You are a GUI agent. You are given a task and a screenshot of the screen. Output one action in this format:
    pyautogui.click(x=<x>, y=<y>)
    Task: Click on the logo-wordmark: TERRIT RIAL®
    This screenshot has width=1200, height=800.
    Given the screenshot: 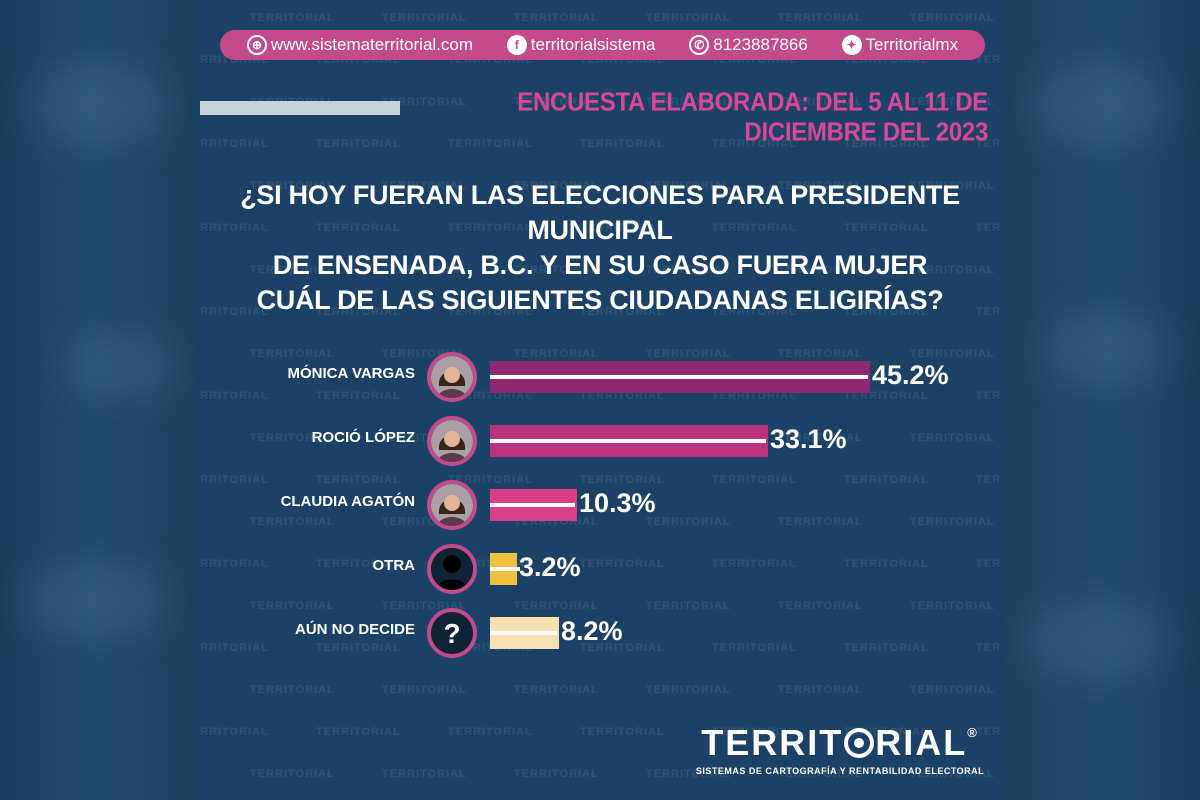 What is the action you would take?
    pyautogui.click(x=840, y=742)
    